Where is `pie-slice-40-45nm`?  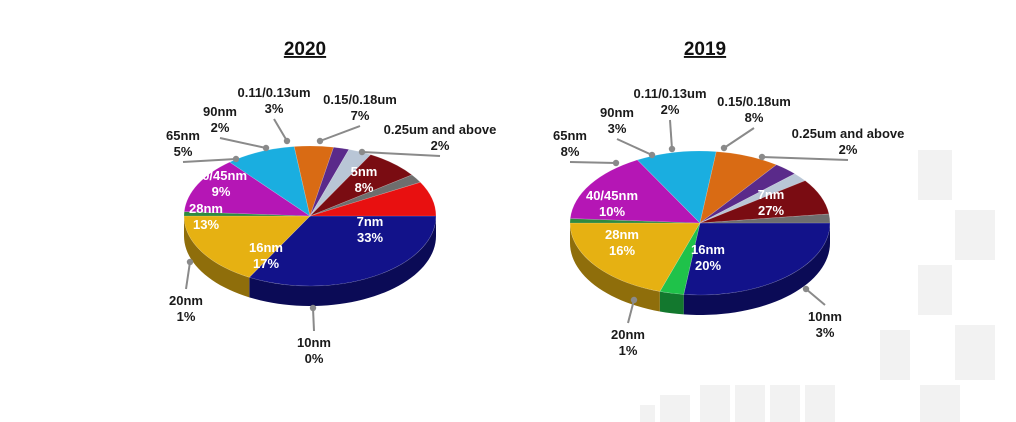
pie-slice-40-45nm is located at coordinates (270, 181).